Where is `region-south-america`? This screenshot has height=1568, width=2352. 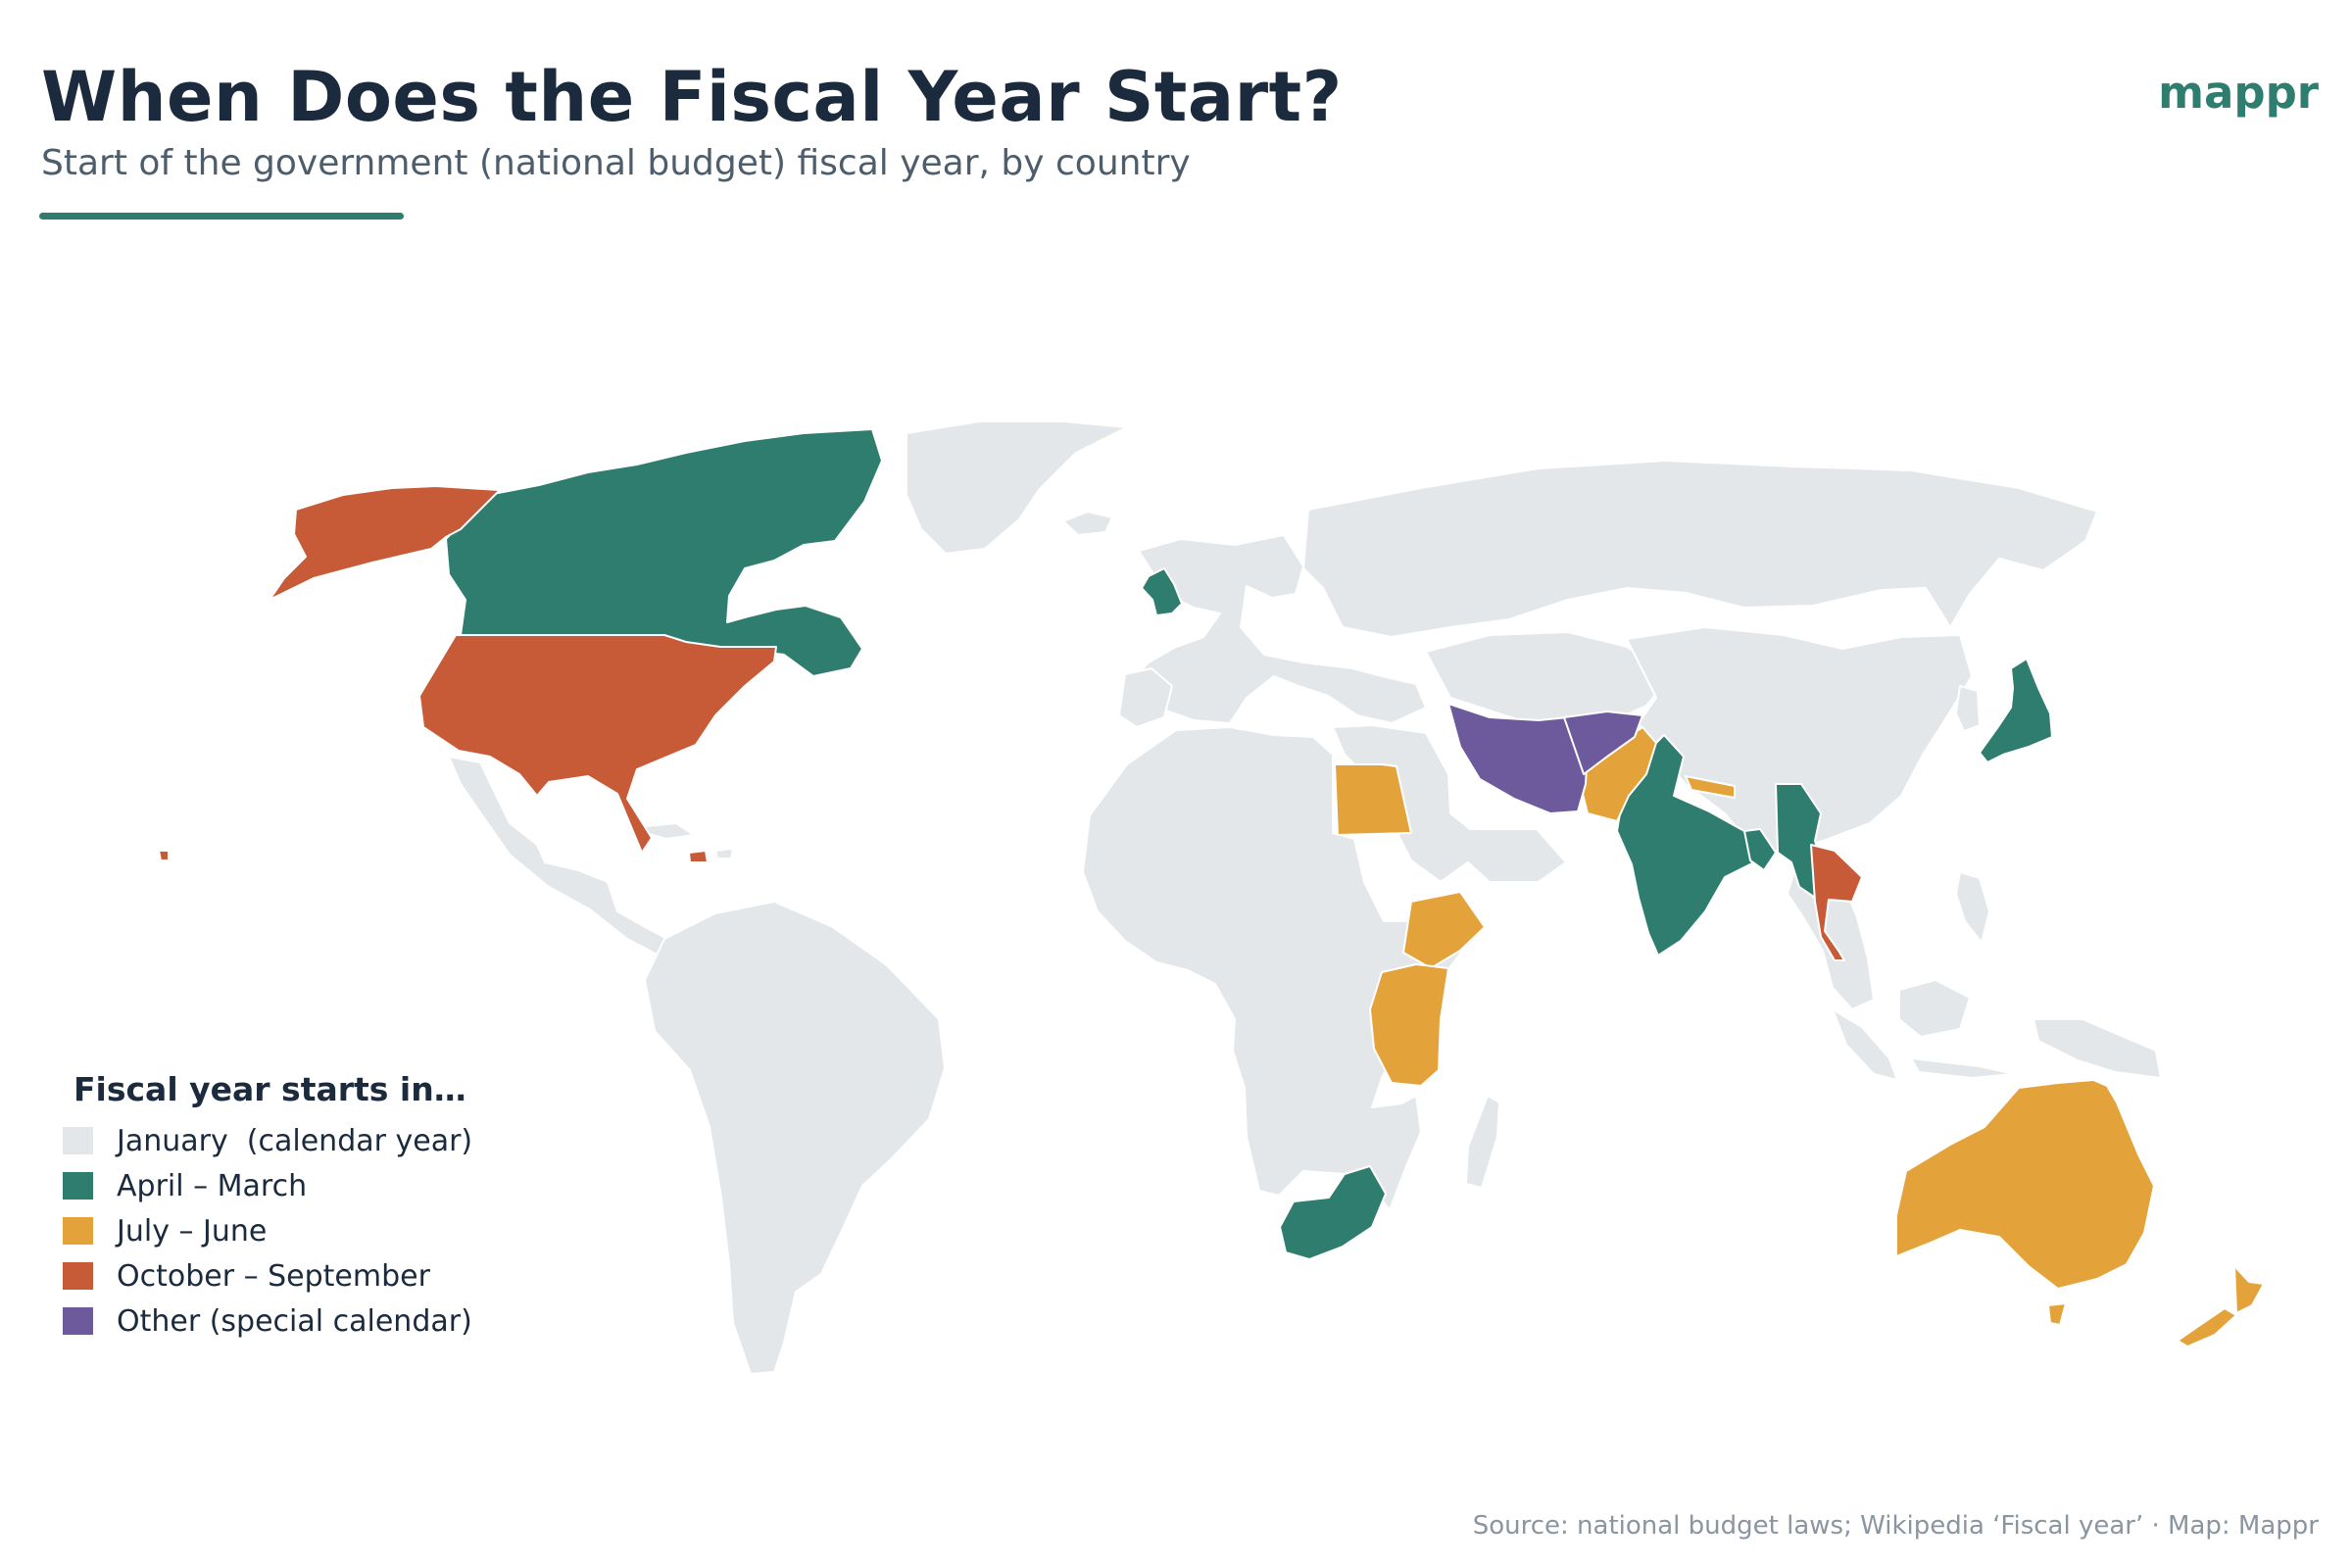
region-south-america is located at coordinates (795, 1138).